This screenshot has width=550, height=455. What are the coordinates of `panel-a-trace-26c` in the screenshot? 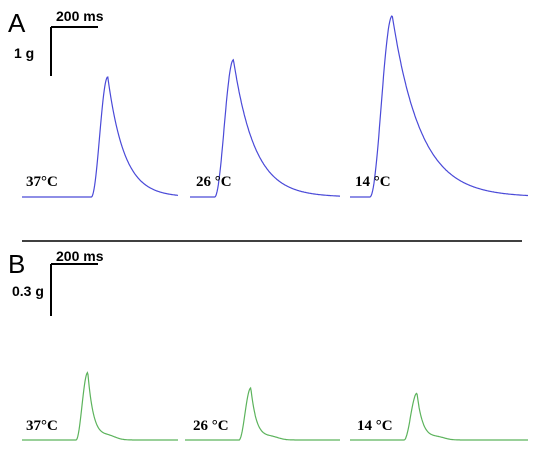 It's located at (265, 128).